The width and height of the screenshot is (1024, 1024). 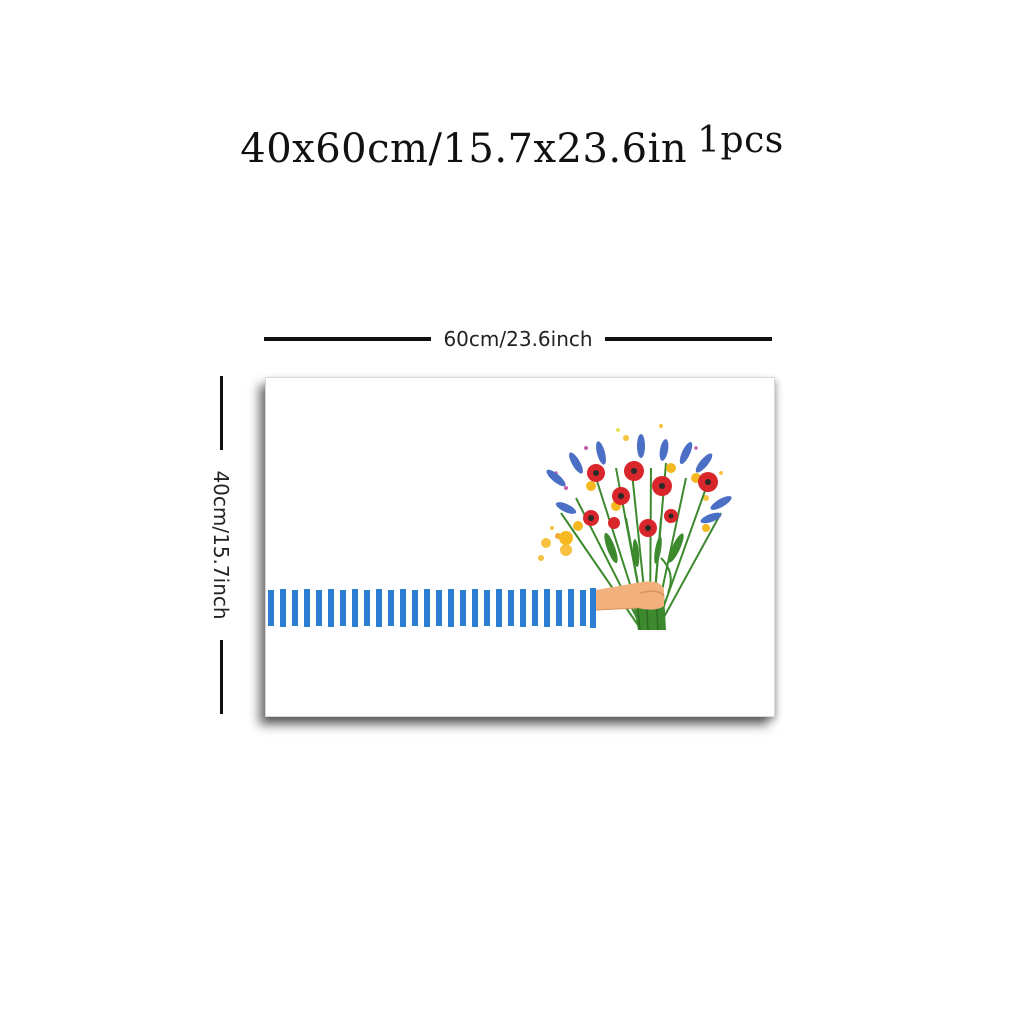 I want to click on size-text: 40x60cm/15.7x23.6in, so click(x=464, y=149).